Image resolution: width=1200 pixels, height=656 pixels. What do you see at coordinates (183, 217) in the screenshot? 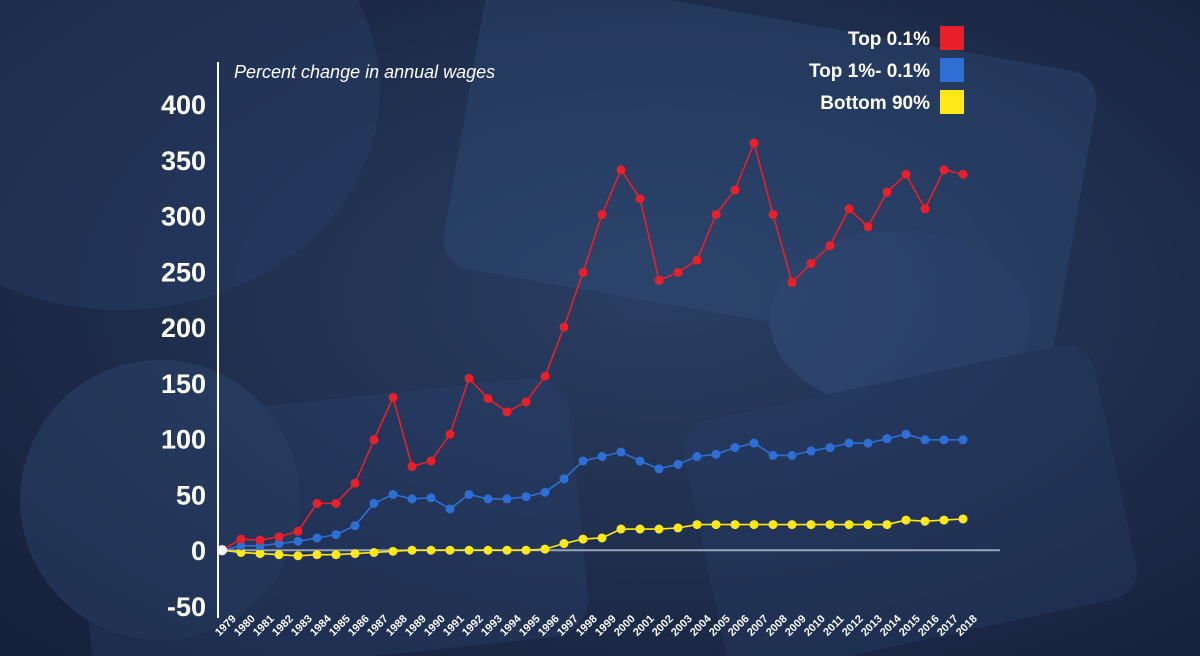
I see `y-tick-label: 300` at bounding box center [183, 217].